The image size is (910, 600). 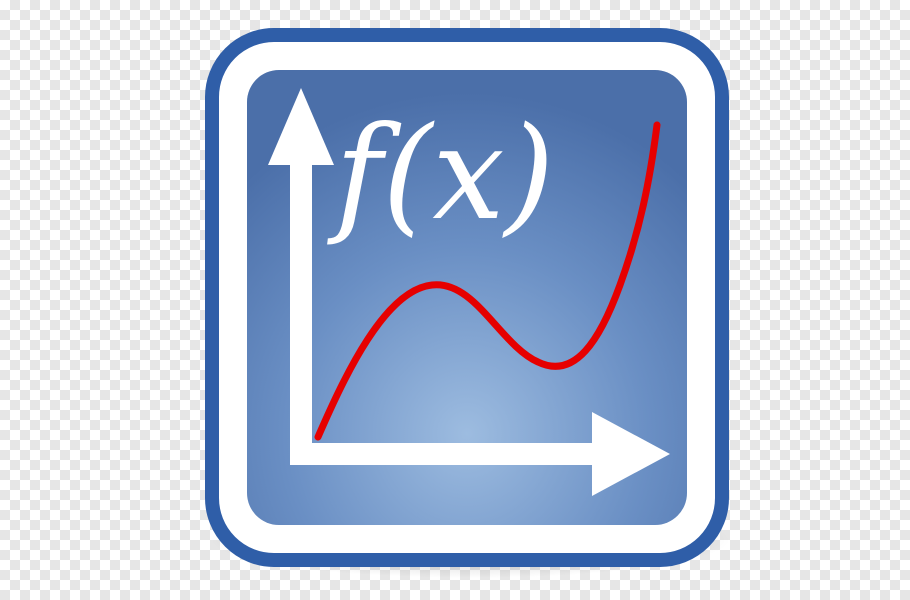 What do you see at coordinates (480, 454) in the screenshot?
I see `x-axis-arrow` at bounding box center [480, 454].